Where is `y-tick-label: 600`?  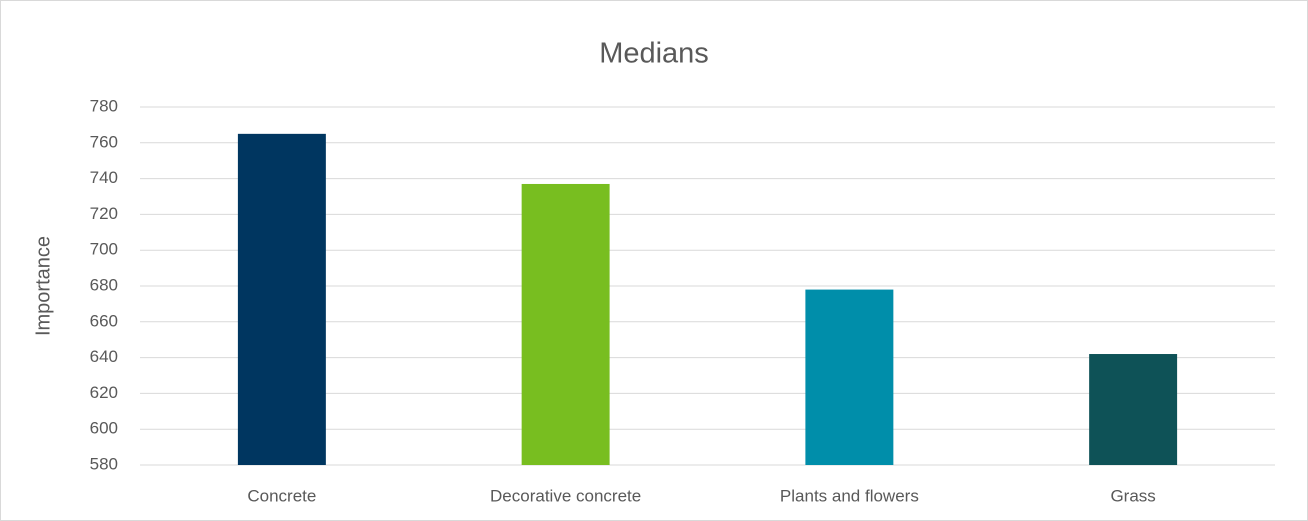 y-tick-label: 600 is located at coordinates (104, 428).